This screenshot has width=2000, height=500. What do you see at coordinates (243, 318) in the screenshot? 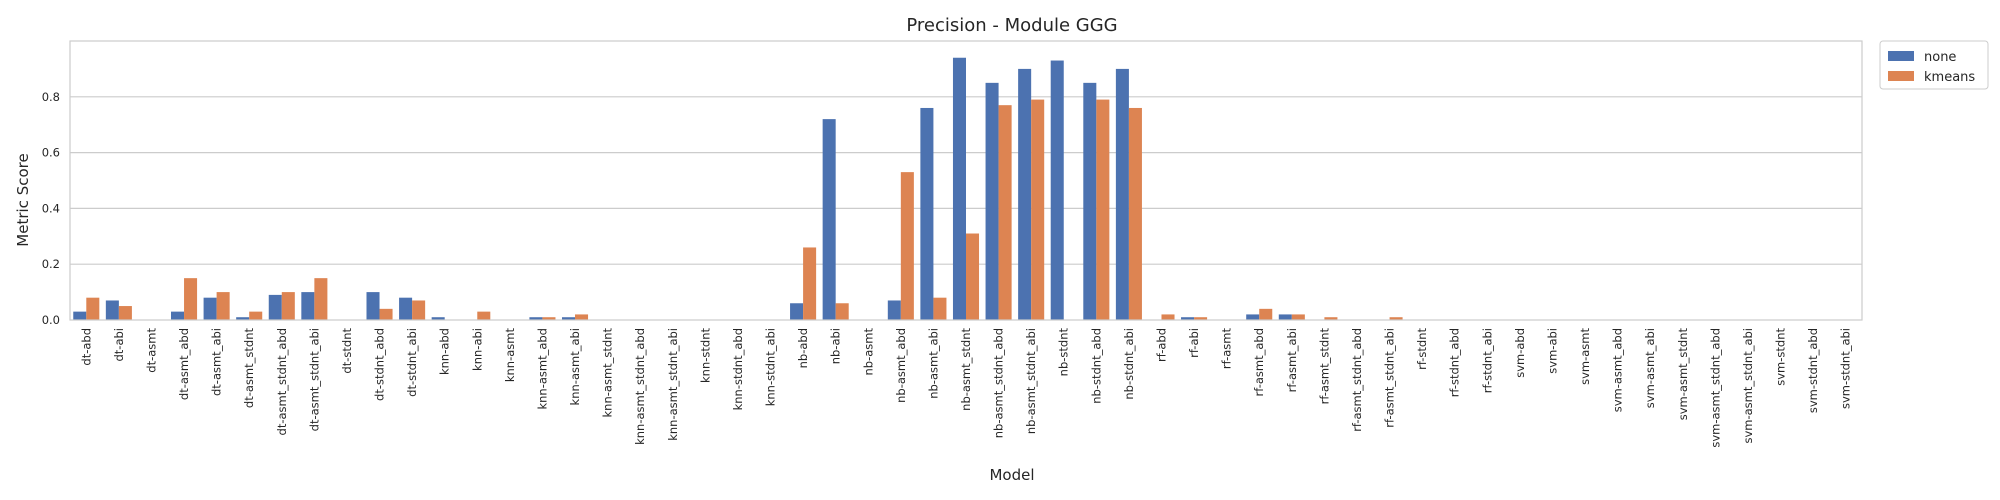
I see `bar-none-dt-asmt_stdnt` at bounding box center [243, 318].